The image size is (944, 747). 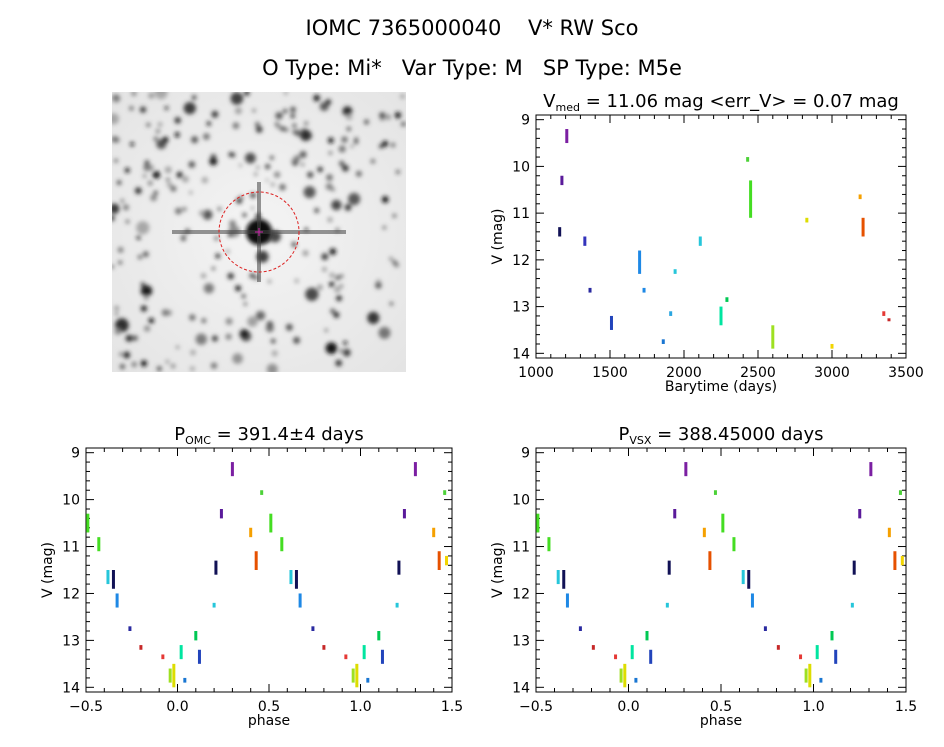 I want to click on lc-phase-vsx-ylabel: V (mag), so click(x=498, y=570).